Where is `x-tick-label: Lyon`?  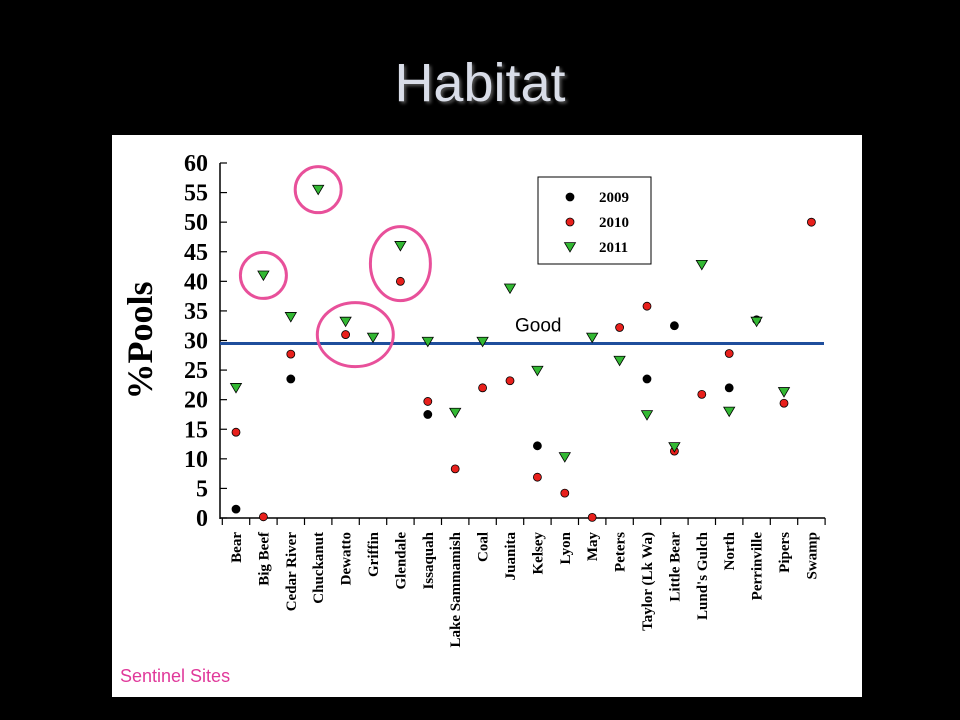
x-tick-label: Lyon is located at coordinates (566, 547).